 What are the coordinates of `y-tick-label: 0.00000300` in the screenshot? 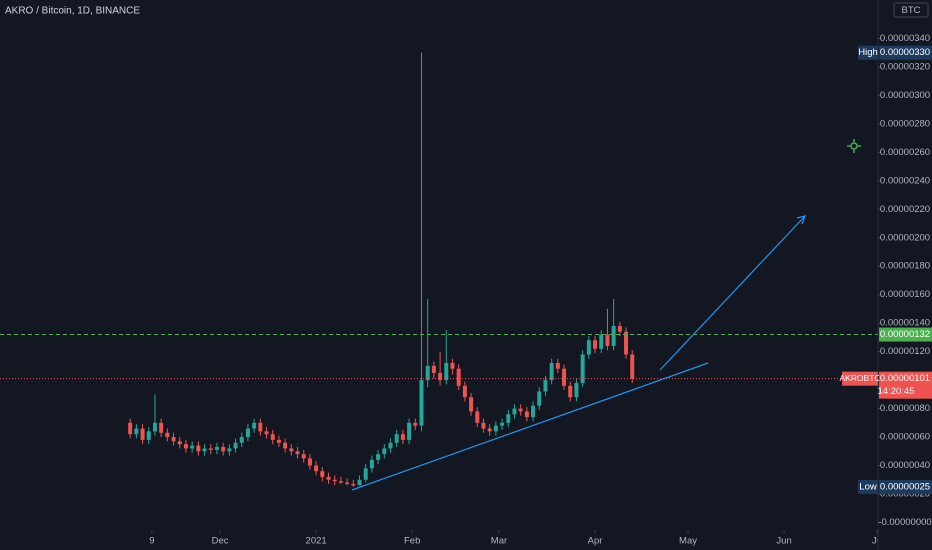 It's located at (905, 95).